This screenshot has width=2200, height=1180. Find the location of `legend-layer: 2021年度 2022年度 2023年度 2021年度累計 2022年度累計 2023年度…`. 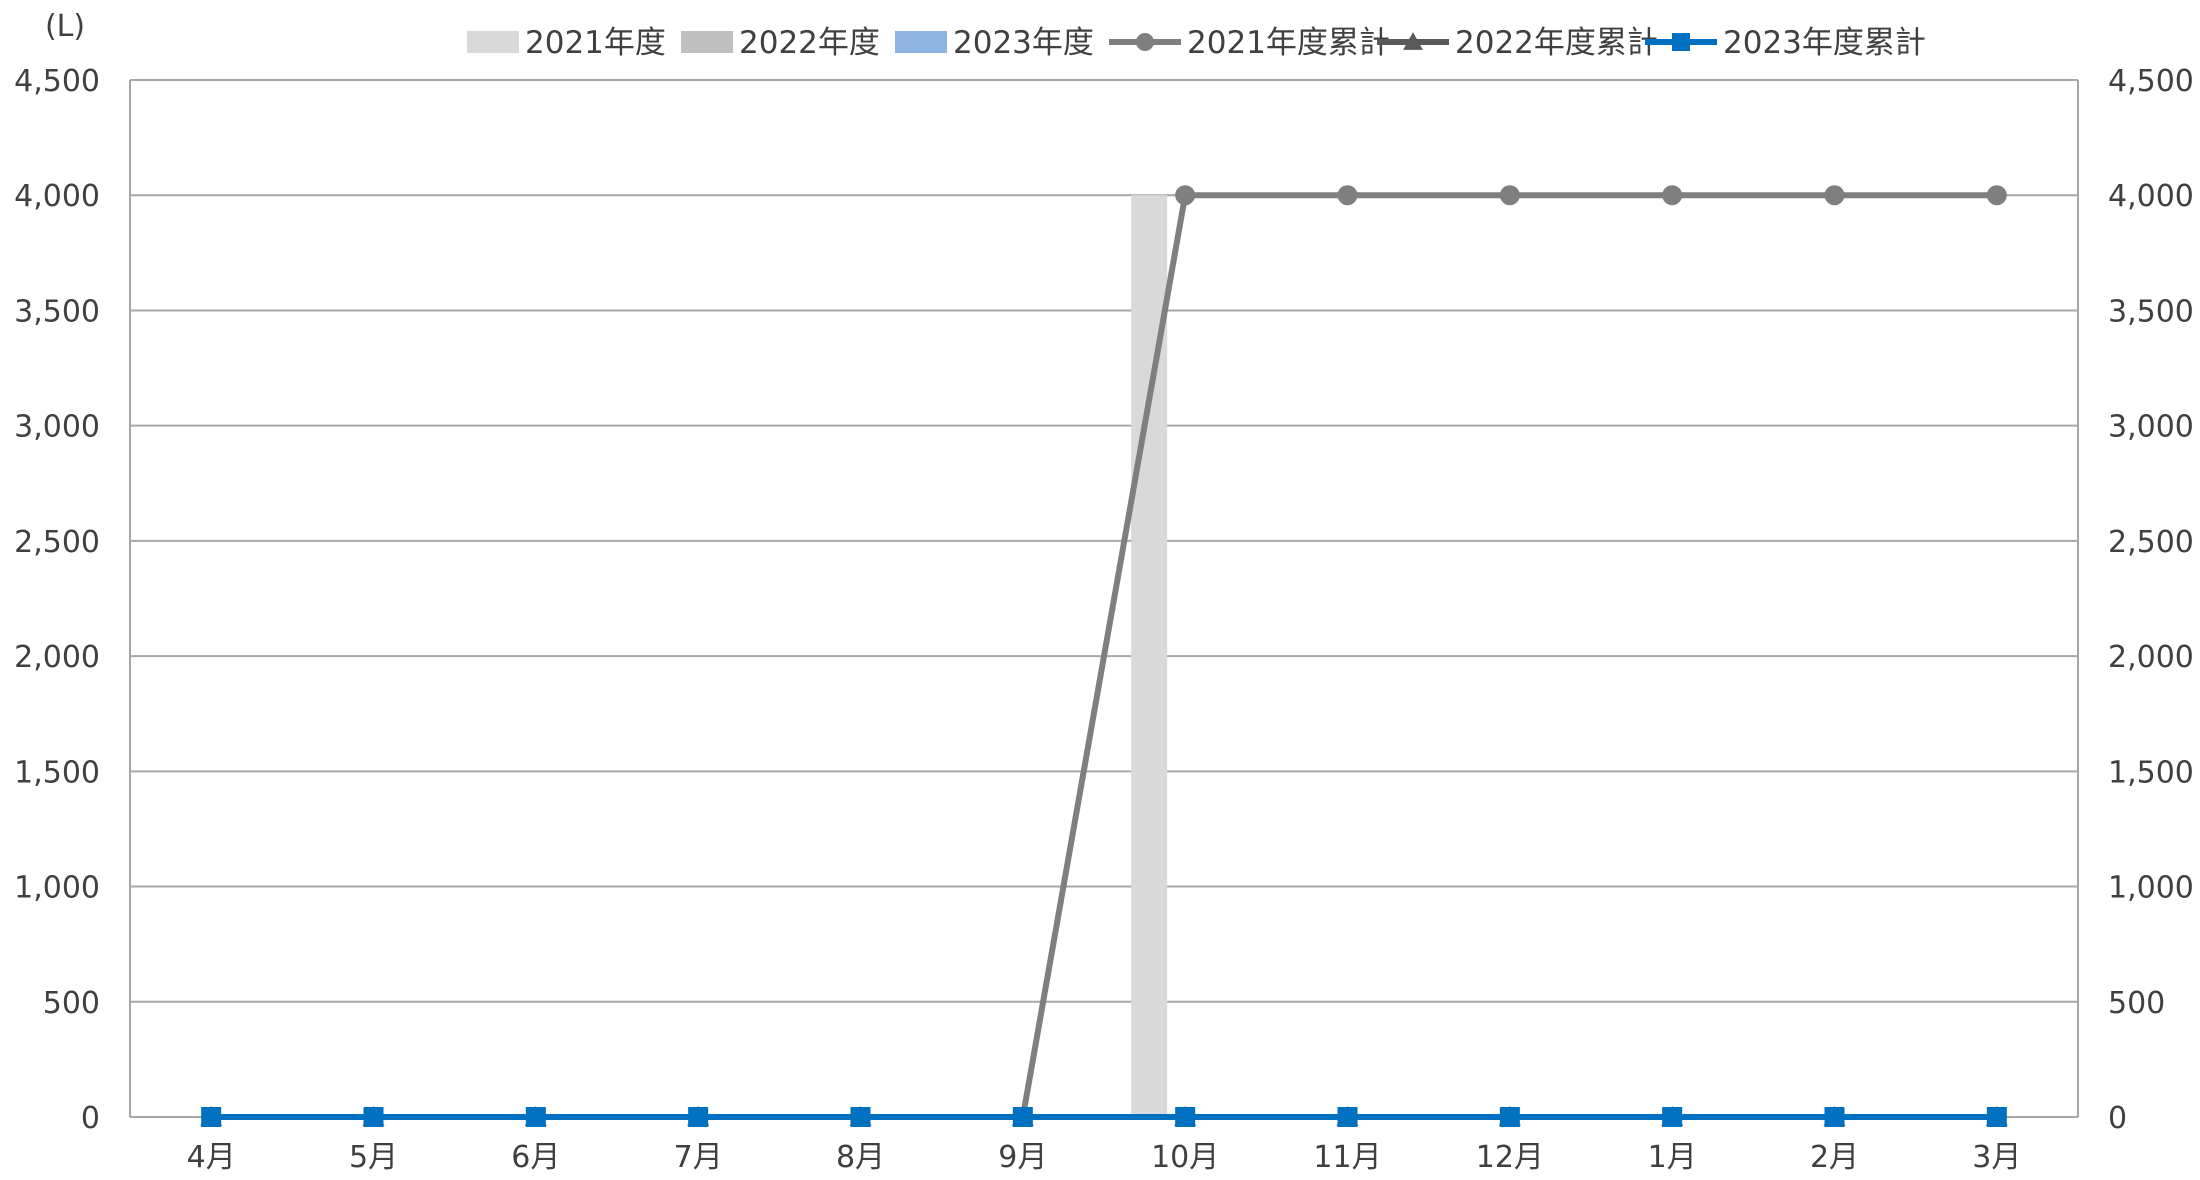

legend-layer: 2021年度 2022年度 2023年度 2021年度累計 2022年度累計 2023年度… is located at coordinates (1196, 43).